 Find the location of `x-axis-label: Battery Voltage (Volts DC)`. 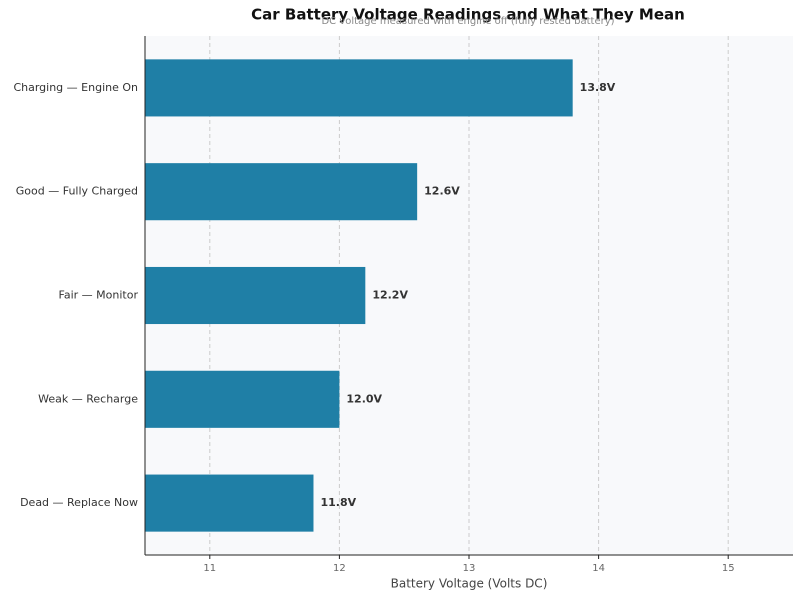

x-axis-label: Battery Voltage (Volts DC) is located at coordinates (469, 584).